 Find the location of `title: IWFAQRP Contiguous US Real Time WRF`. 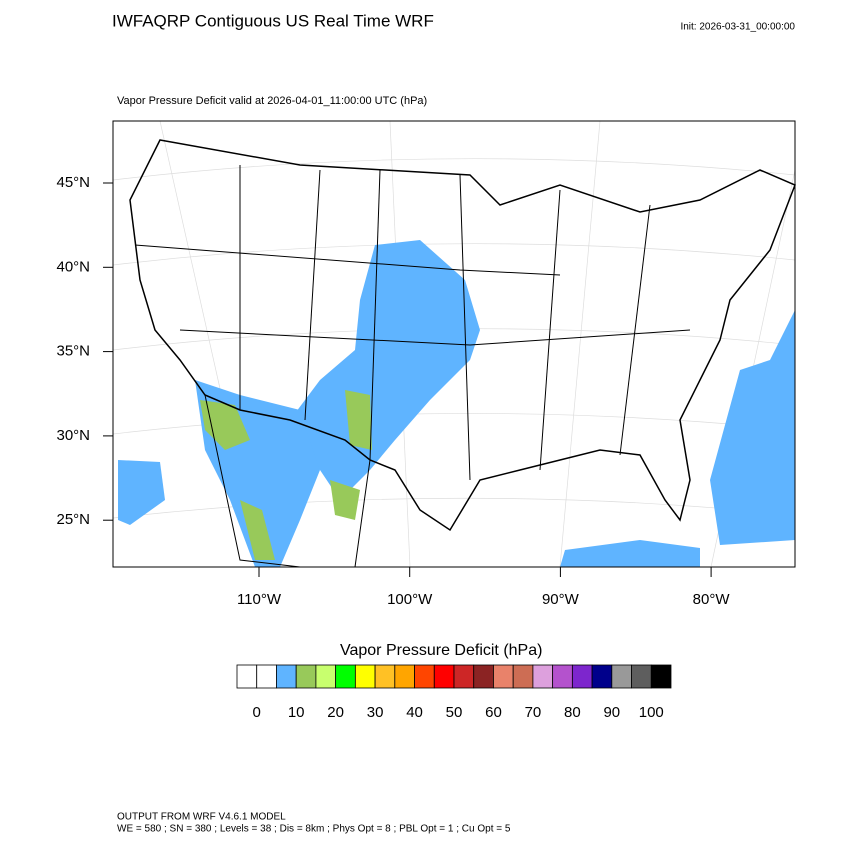

title: IWFAQRP Contiguous US Real Time WRF is located at coordinates (273, 20).